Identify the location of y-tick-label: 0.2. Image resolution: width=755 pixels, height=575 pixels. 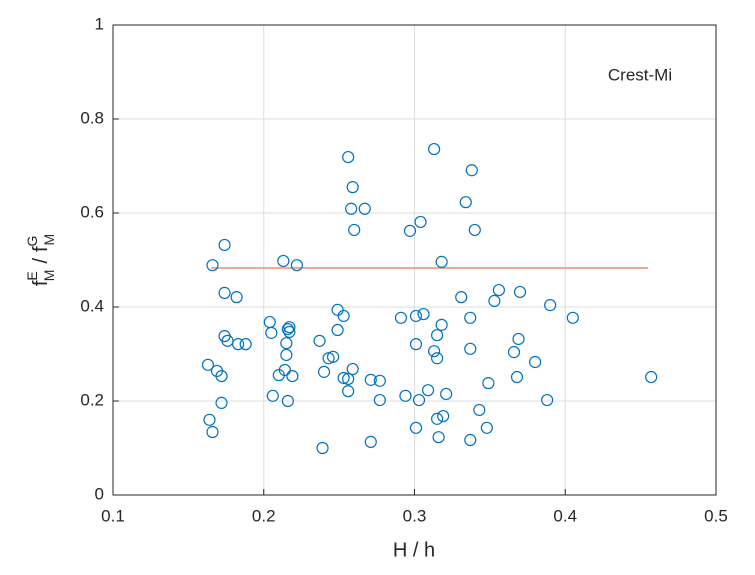
(92, 399).